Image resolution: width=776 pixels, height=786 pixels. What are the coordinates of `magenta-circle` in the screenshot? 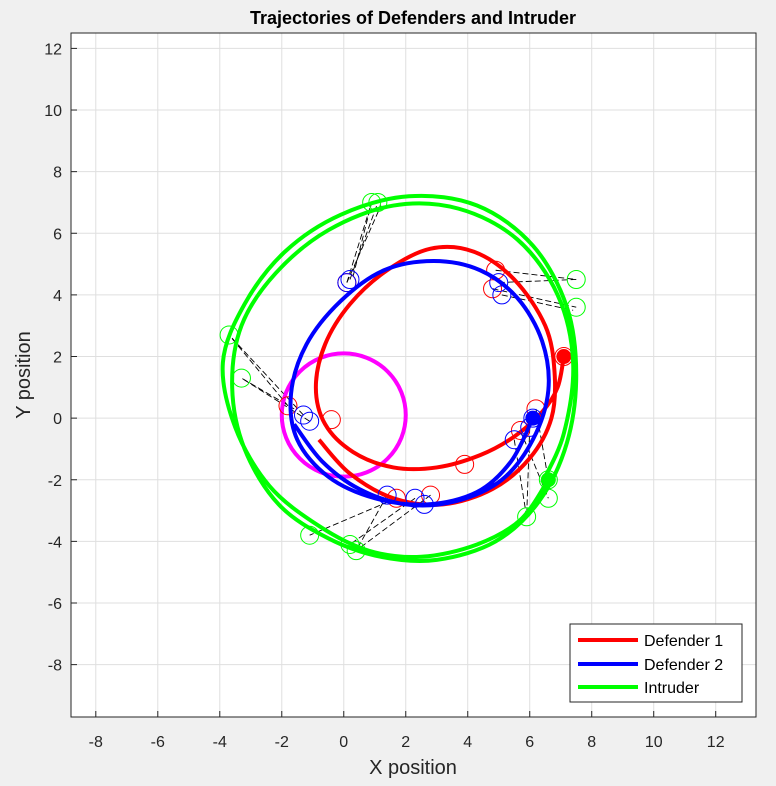 It's located at (343, 415).